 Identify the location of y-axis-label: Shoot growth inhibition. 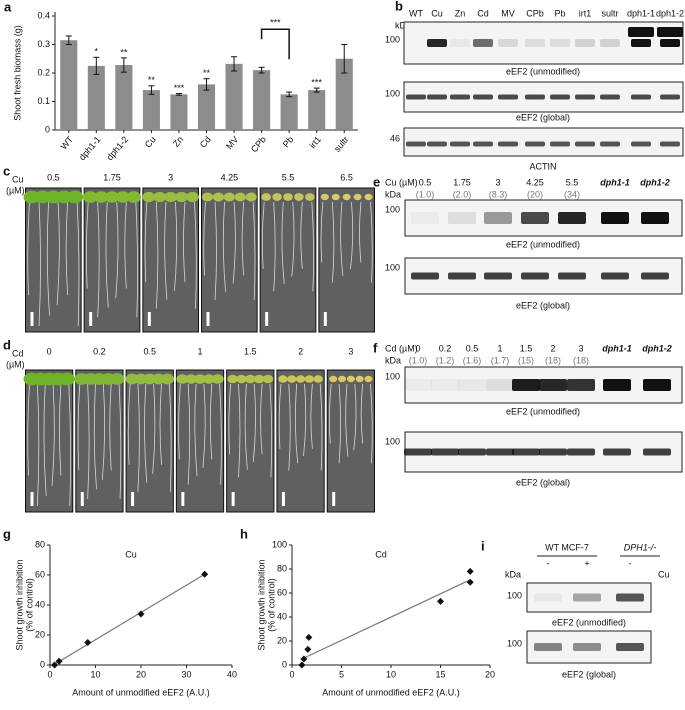
(19, 604).